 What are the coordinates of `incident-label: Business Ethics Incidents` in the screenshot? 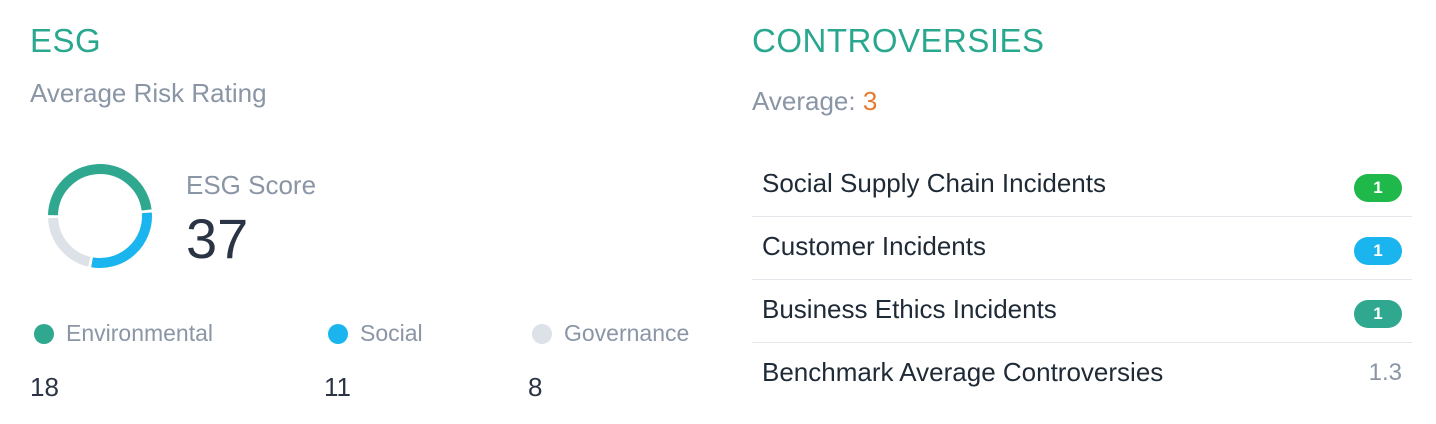 It's located at (909, 309).